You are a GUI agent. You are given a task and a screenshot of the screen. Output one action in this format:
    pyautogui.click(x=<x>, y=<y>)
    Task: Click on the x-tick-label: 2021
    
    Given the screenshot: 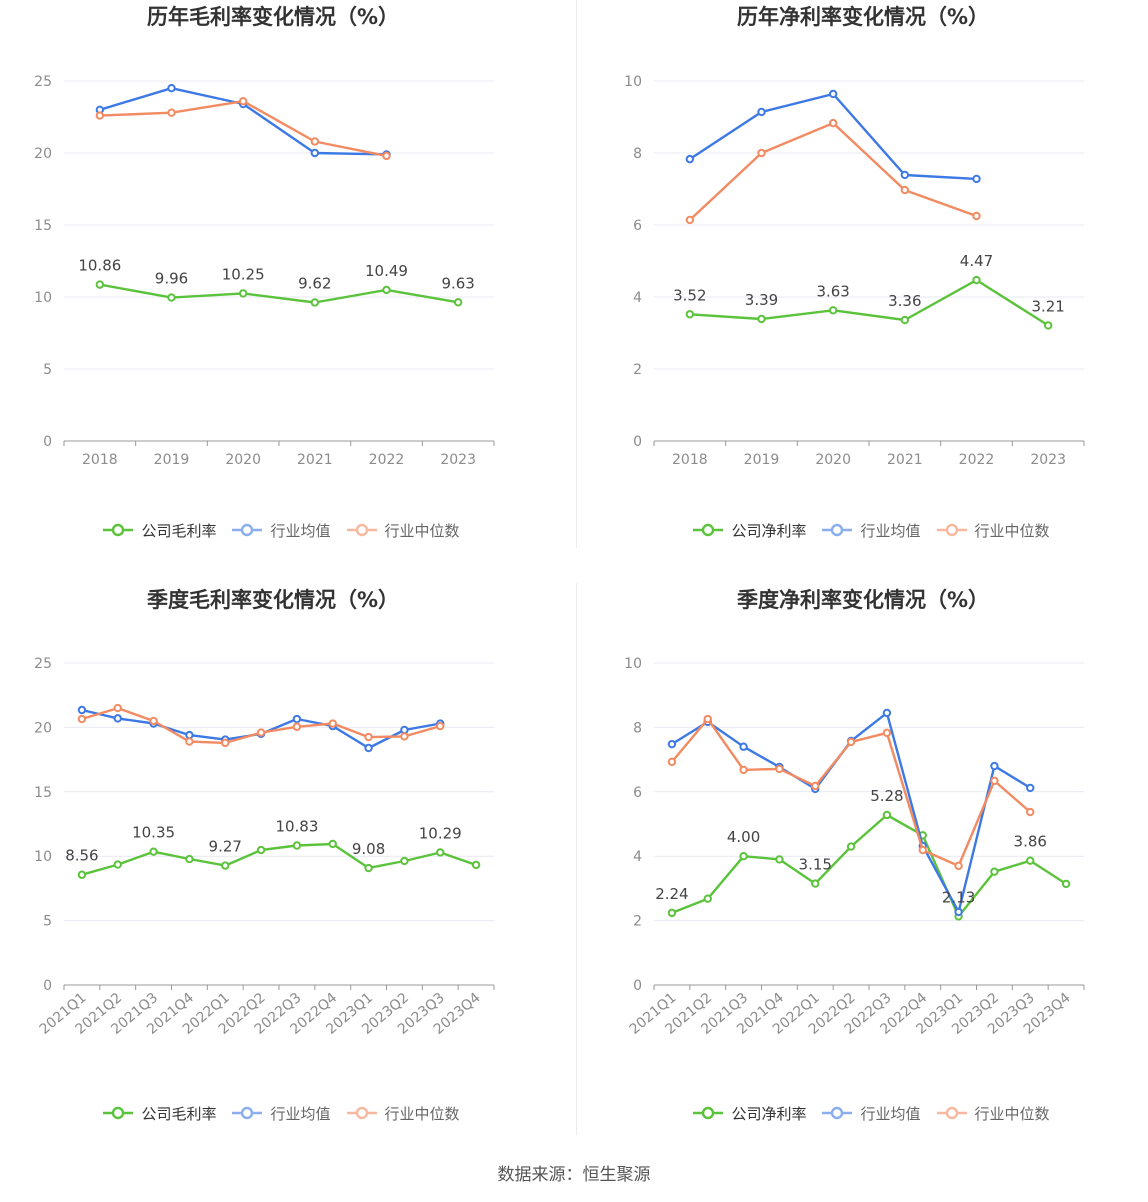 What is the action you would take?
    pyautogui.click(x=905, y=460)
    